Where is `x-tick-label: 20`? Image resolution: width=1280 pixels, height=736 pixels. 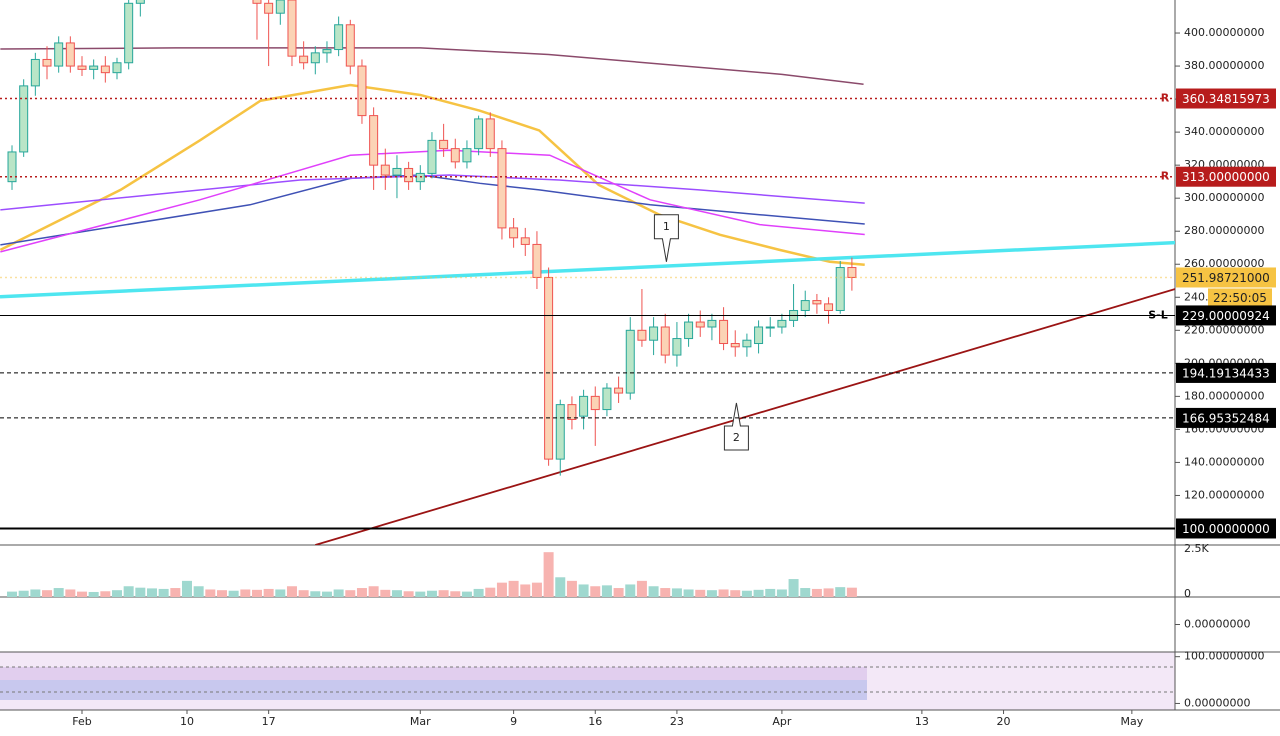 x-tick-label: 20 is located at coordinates (1004, 721).